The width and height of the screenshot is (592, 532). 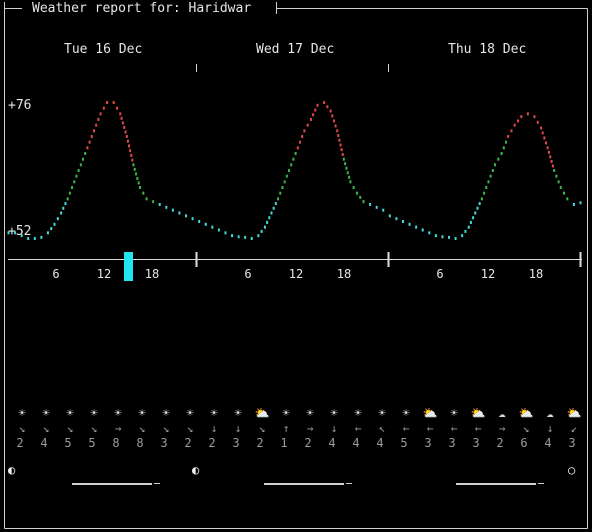 What do you see at coordinates (284, 443) in the screenshot?
I see `wind-speed-value: 1` at bounding box center [284, 443].